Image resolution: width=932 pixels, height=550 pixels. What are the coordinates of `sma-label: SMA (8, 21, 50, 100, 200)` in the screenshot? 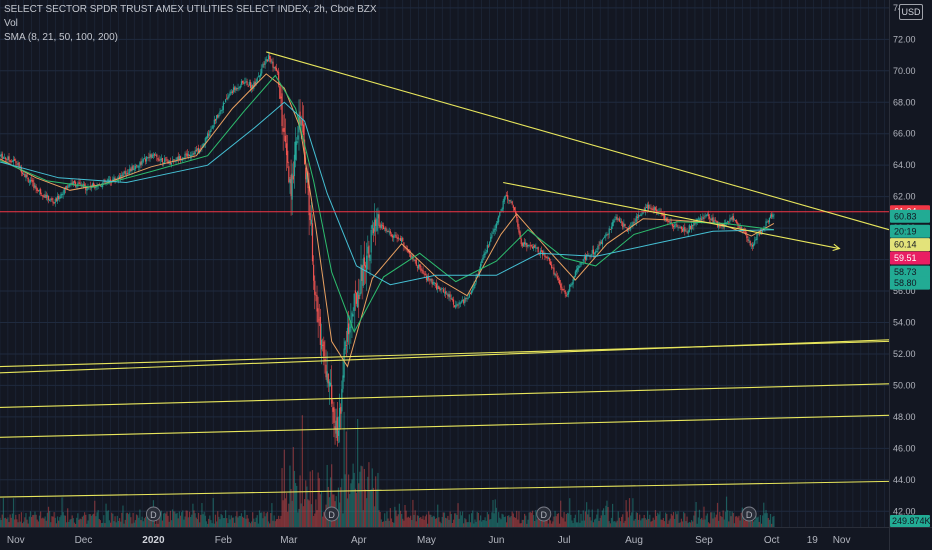 It's located at (61, 37).